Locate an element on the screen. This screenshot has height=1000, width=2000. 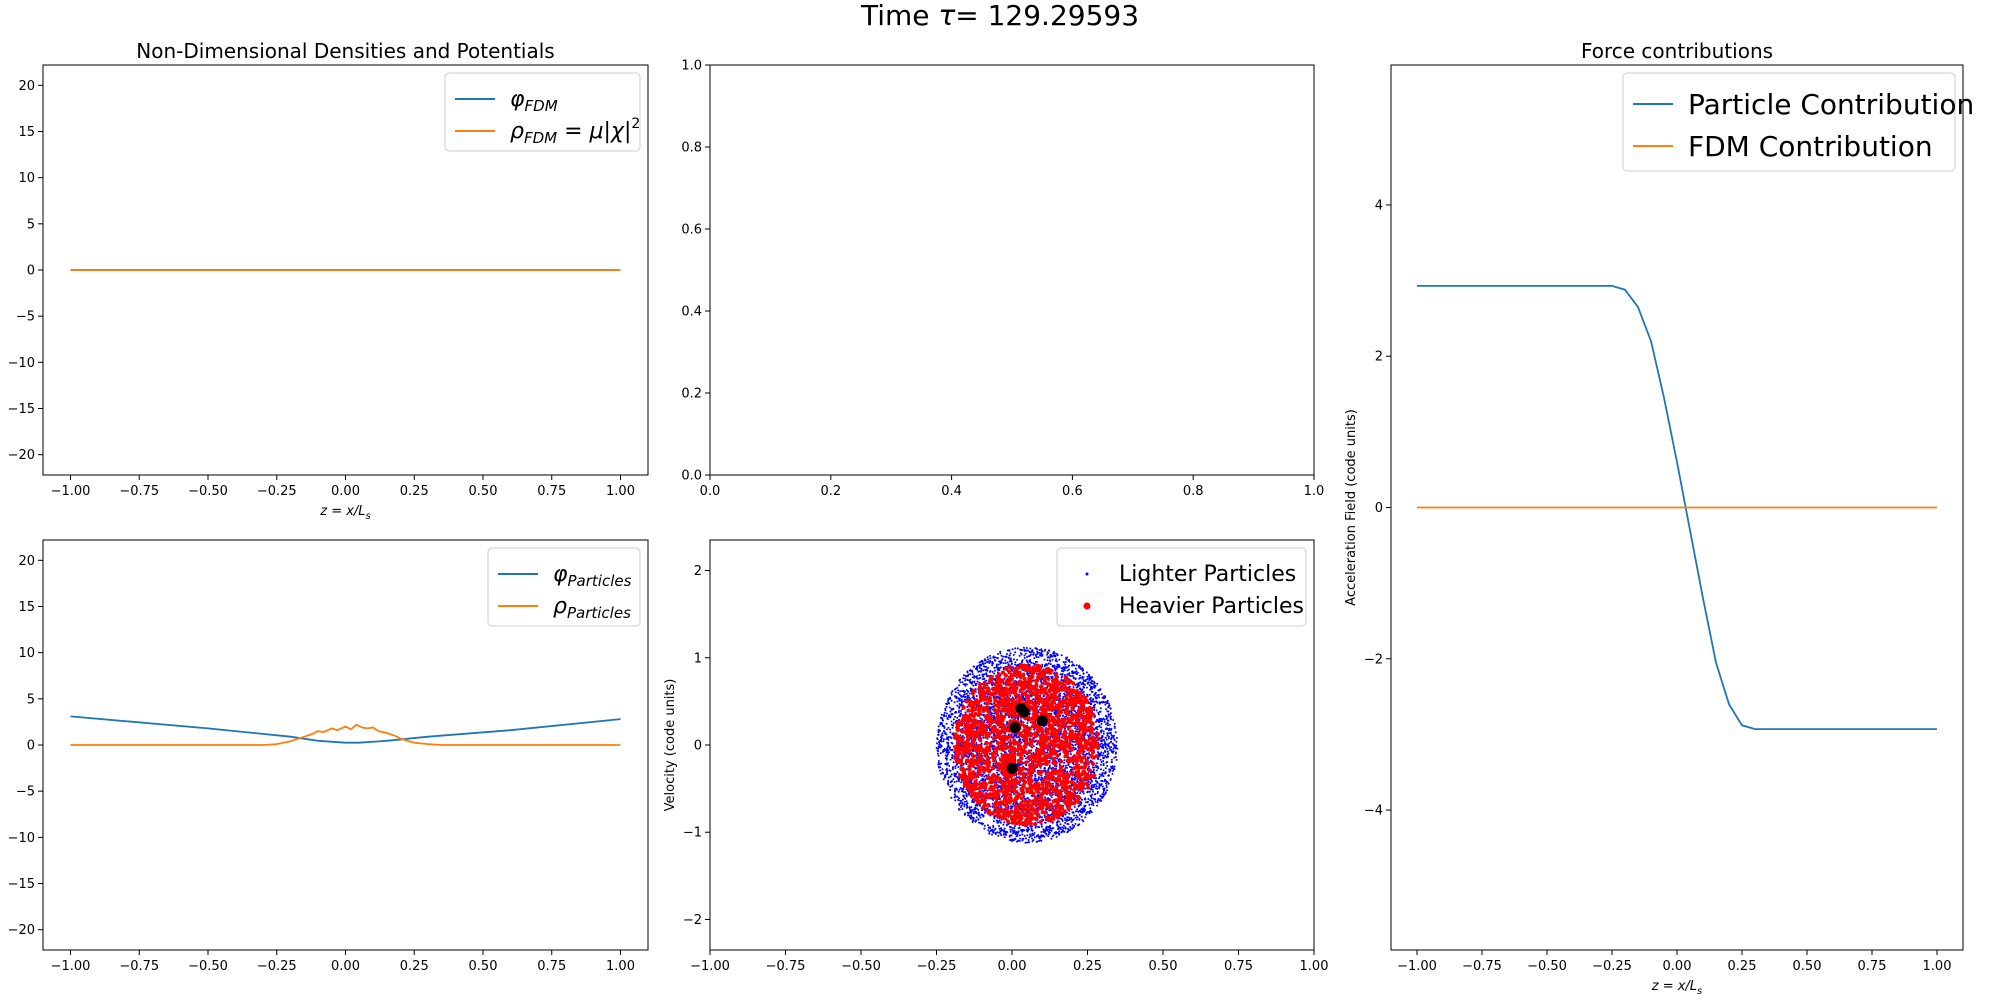
ytick-label-fdm-5: 5 is located at coordinates (31, 224).